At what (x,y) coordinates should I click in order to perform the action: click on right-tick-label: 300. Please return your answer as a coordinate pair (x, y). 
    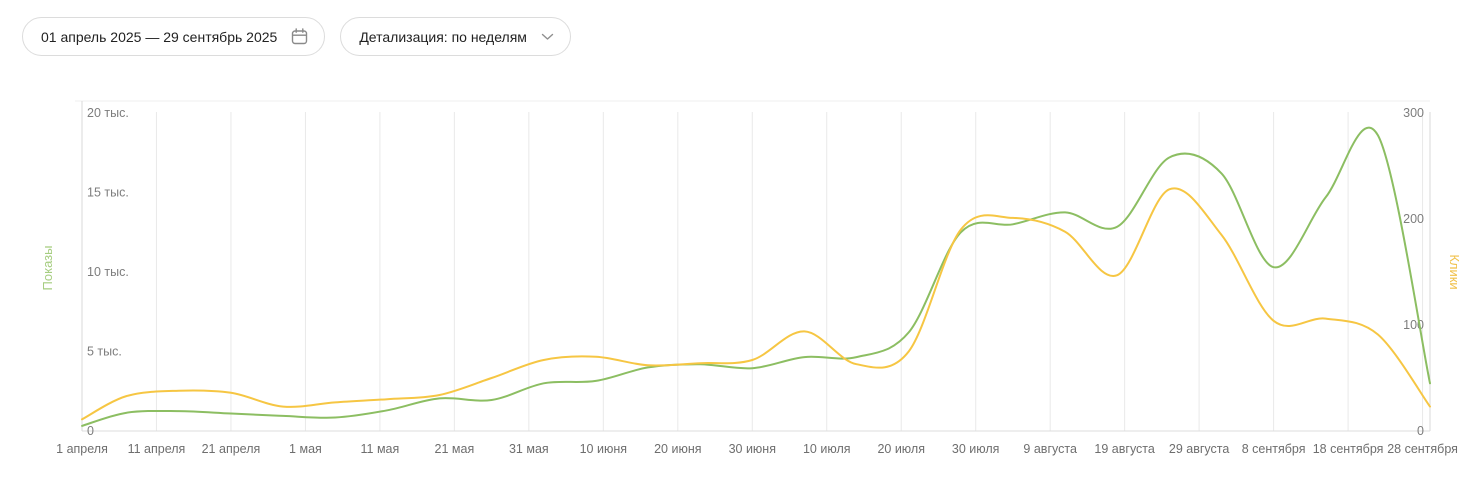
    Looking at the image, I should click on (1413, 113).